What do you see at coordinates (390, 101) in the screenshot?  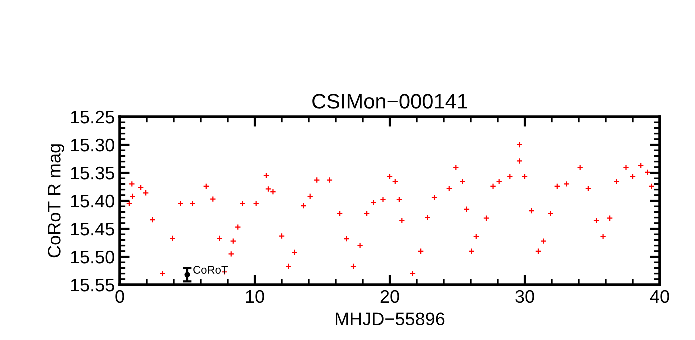 I see `chart-title: CSIMon−000141` at bounding box center [390, 101].